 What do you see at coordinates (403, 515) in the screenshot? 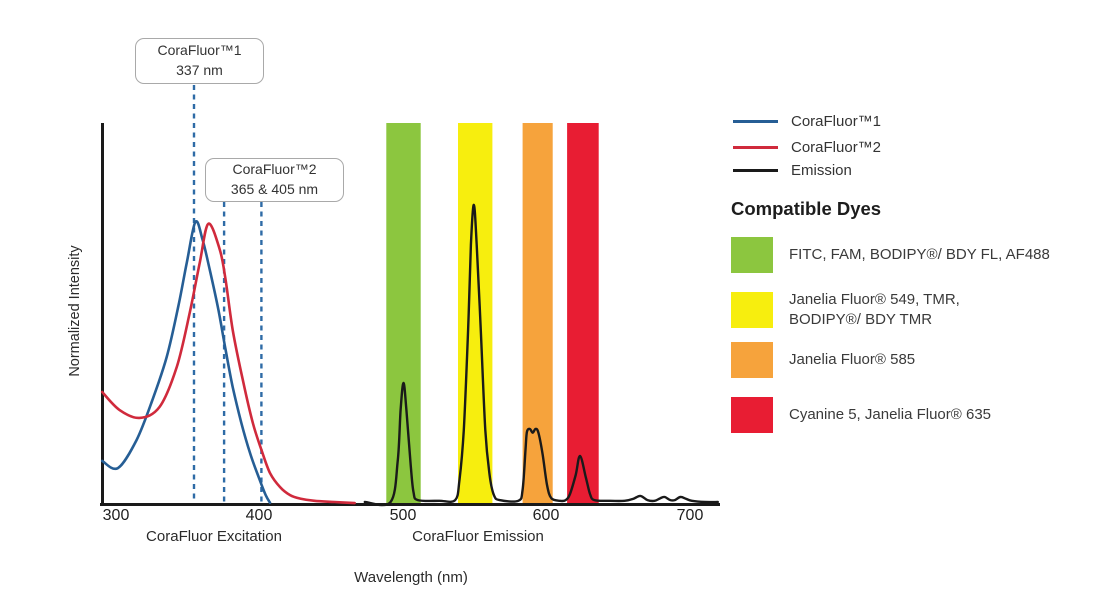
I see `x-tick-500: 500` at bounding box center [403, 515].